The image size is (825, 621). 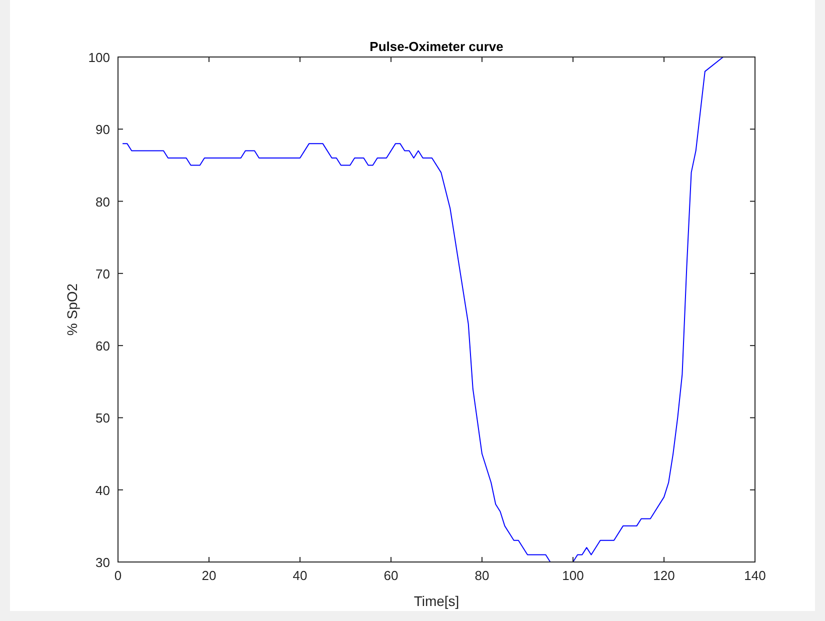 I want to click on y-tick-label: 60, so click(x=103, y=346).